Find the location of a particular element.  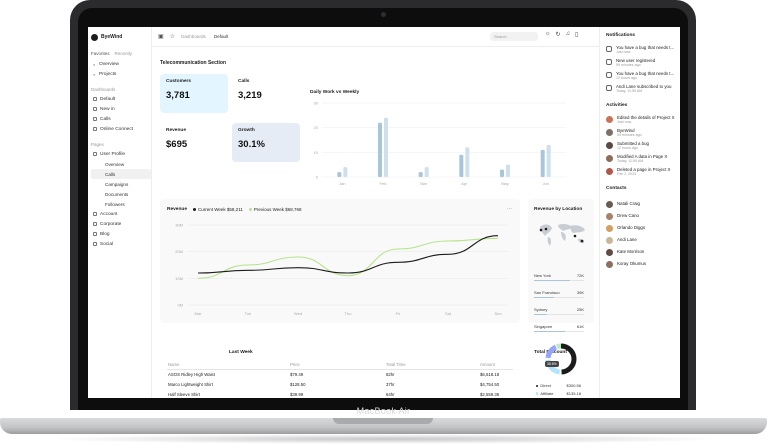

sidebar-item-label: Social is located at coordinates (107, 244).